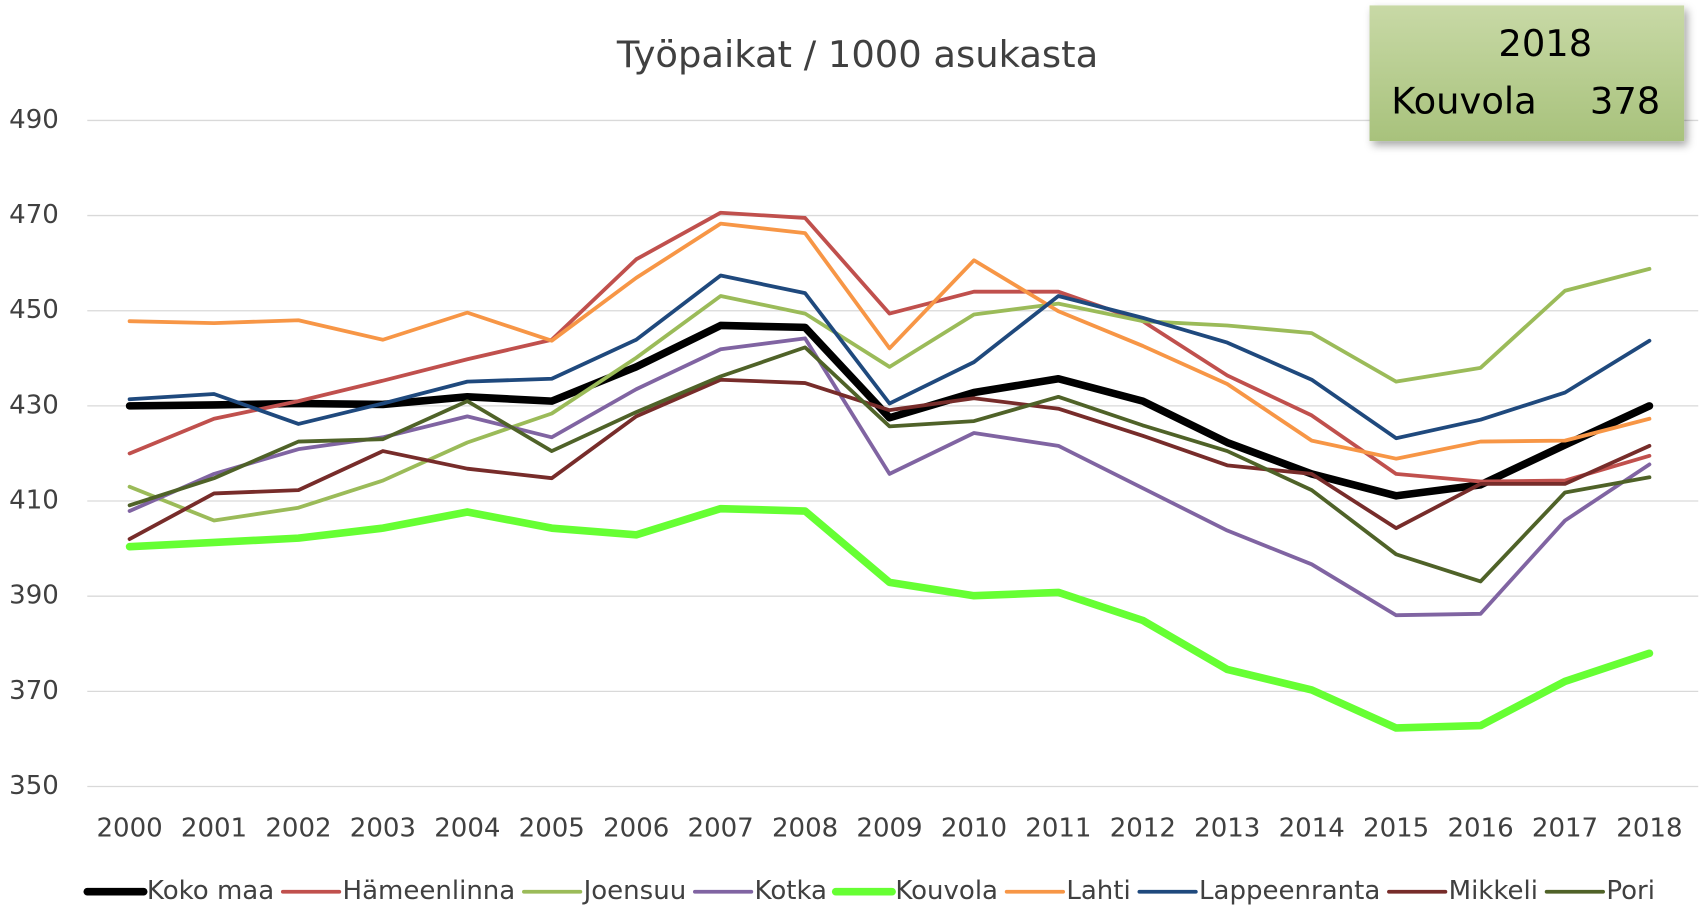 This screenshot has height=908, width=1702. Describe the element at coordinates (889, 828) in the screenshot. I see `x-tick-label: 2009` at that location.